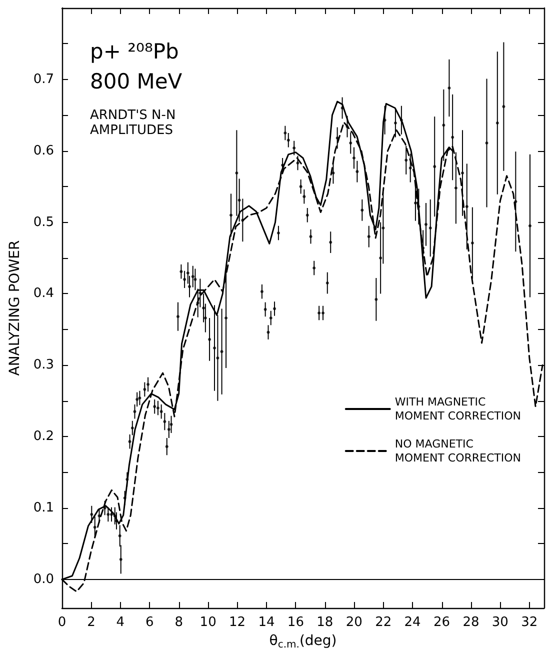 This screenshot has width=546, height=655. What do you see at coordinates (471, 622) in the screenshot?
I see `x-tick-label: 28` at bounding box center [471, 622].